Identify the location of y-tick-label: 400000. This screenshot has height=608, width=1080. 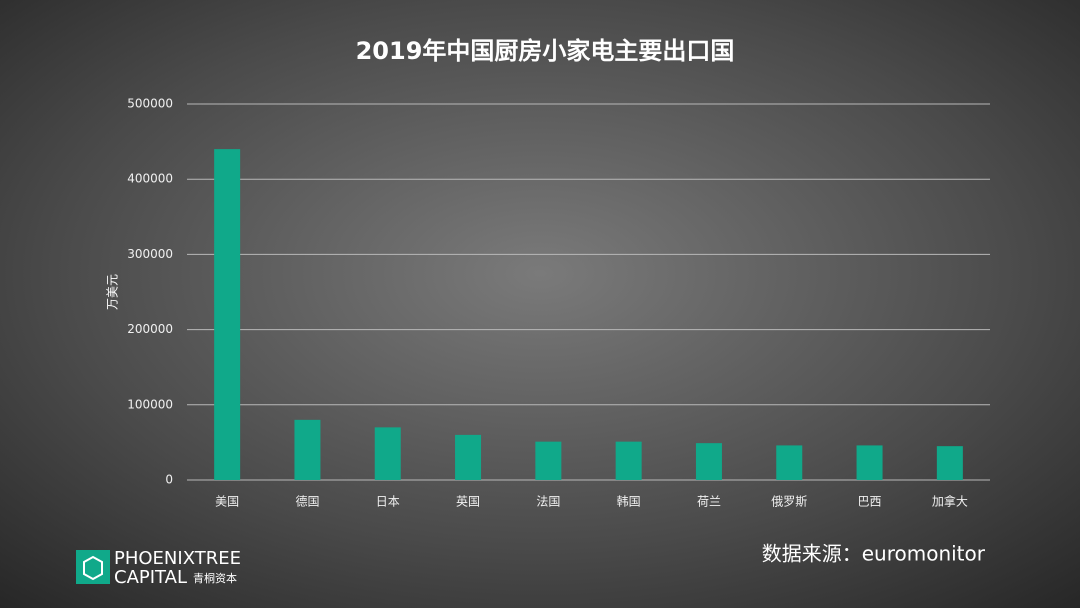
(150, 179).